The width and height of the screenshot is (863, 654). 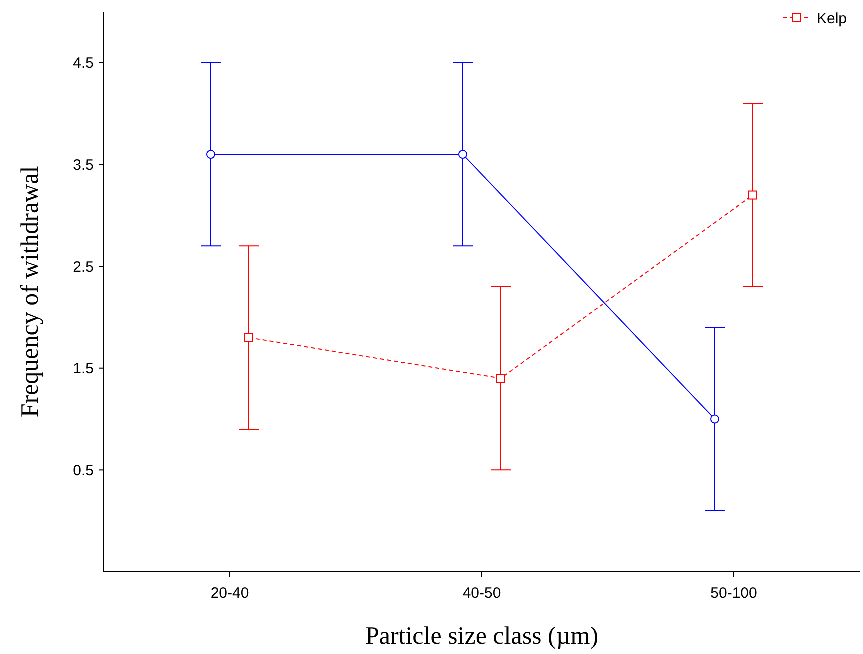 I want to click on y-tick-label: 1.5, so click(x=83, y=369).